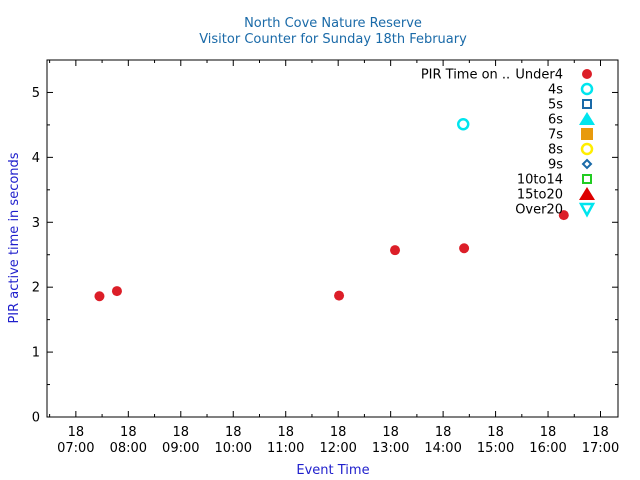 The width and height of the screenshot is (640, 480). I want to click on legend-label-Under4: Under4, so click(539, 75).